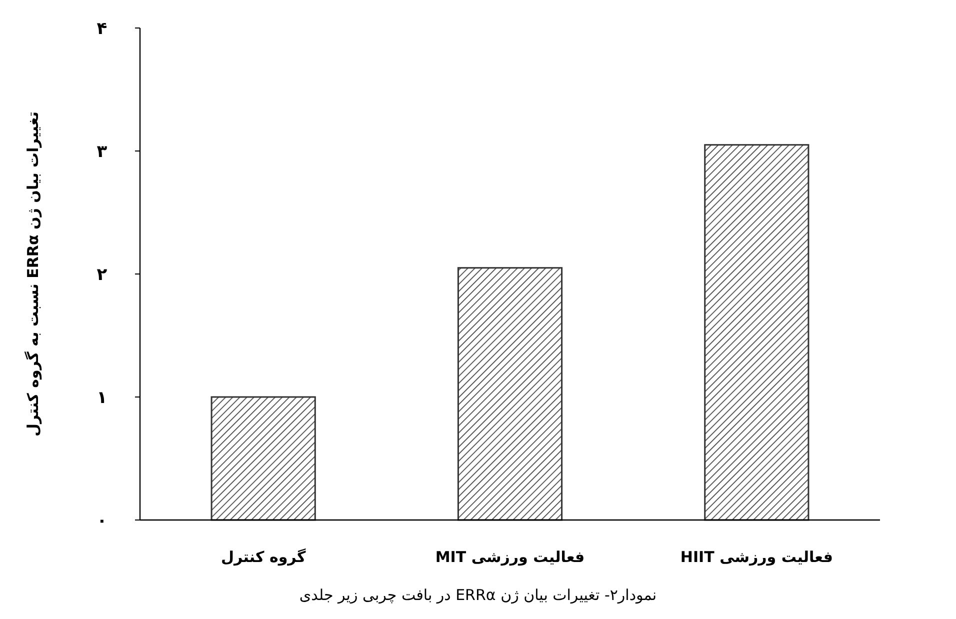 The width and height of the screenshot is (956, 619). I want to click on x-tick-label: فعالیت ورزشی MIT, so click(510, 557).